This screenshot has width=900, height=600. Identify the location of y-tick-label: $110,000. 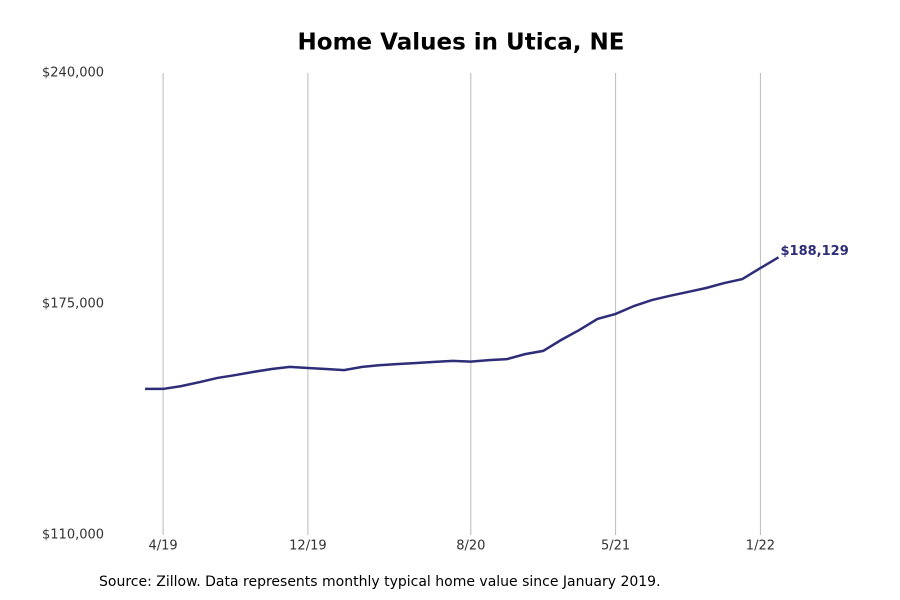
(73, 535).